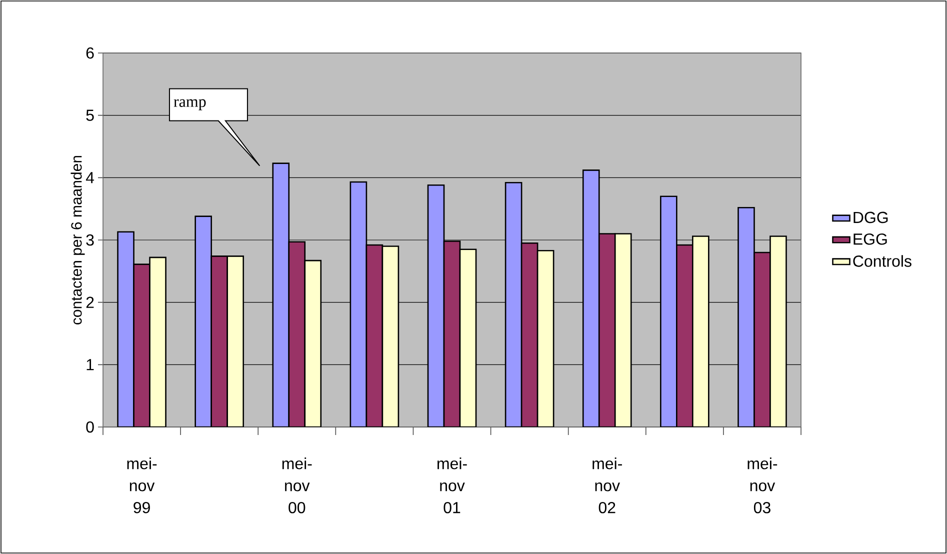 The image size is (947, 554). What do you see at coordinates (90, 115) in the screenshot?
I see `y-tick-label: 5` at bounding box center [90, 115].